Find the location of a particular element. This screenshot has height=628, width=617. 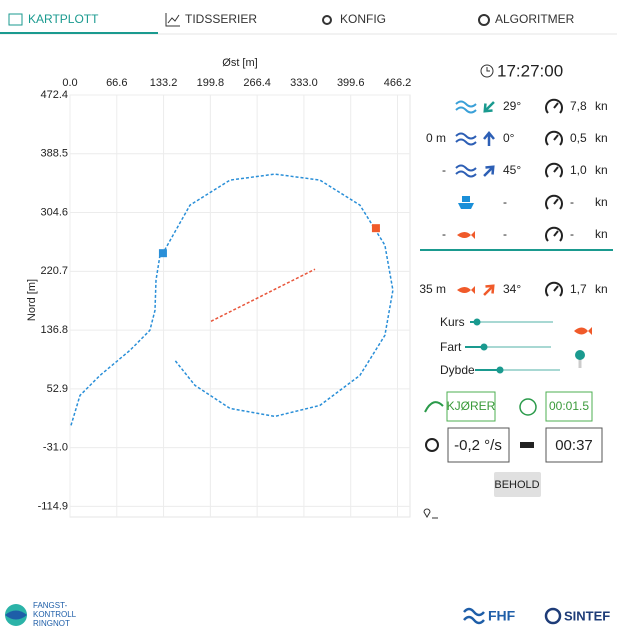

speed: 1,7 is located at coordinates (578, 289).